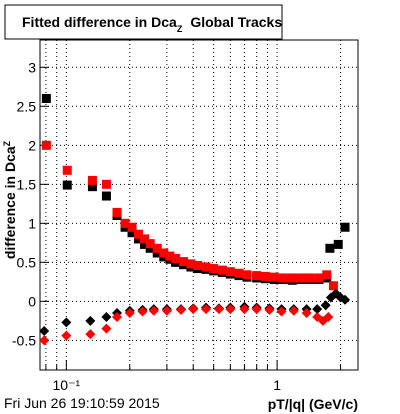 This screenshot has height=414, width=400. I want to click on ylabel-subscript: Z, so click(7, 143).